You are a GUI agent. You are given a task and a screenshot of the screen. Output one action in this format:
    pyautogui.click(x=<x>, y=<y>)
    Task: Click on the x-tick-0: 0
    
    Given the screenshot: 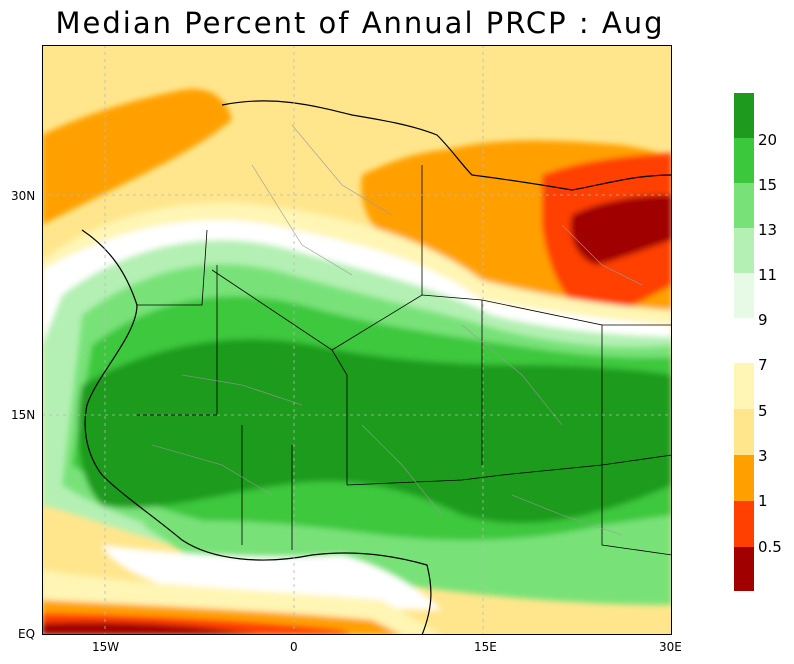 What is the action you would take?
    pyautogui.click(x=294, y=647)
    